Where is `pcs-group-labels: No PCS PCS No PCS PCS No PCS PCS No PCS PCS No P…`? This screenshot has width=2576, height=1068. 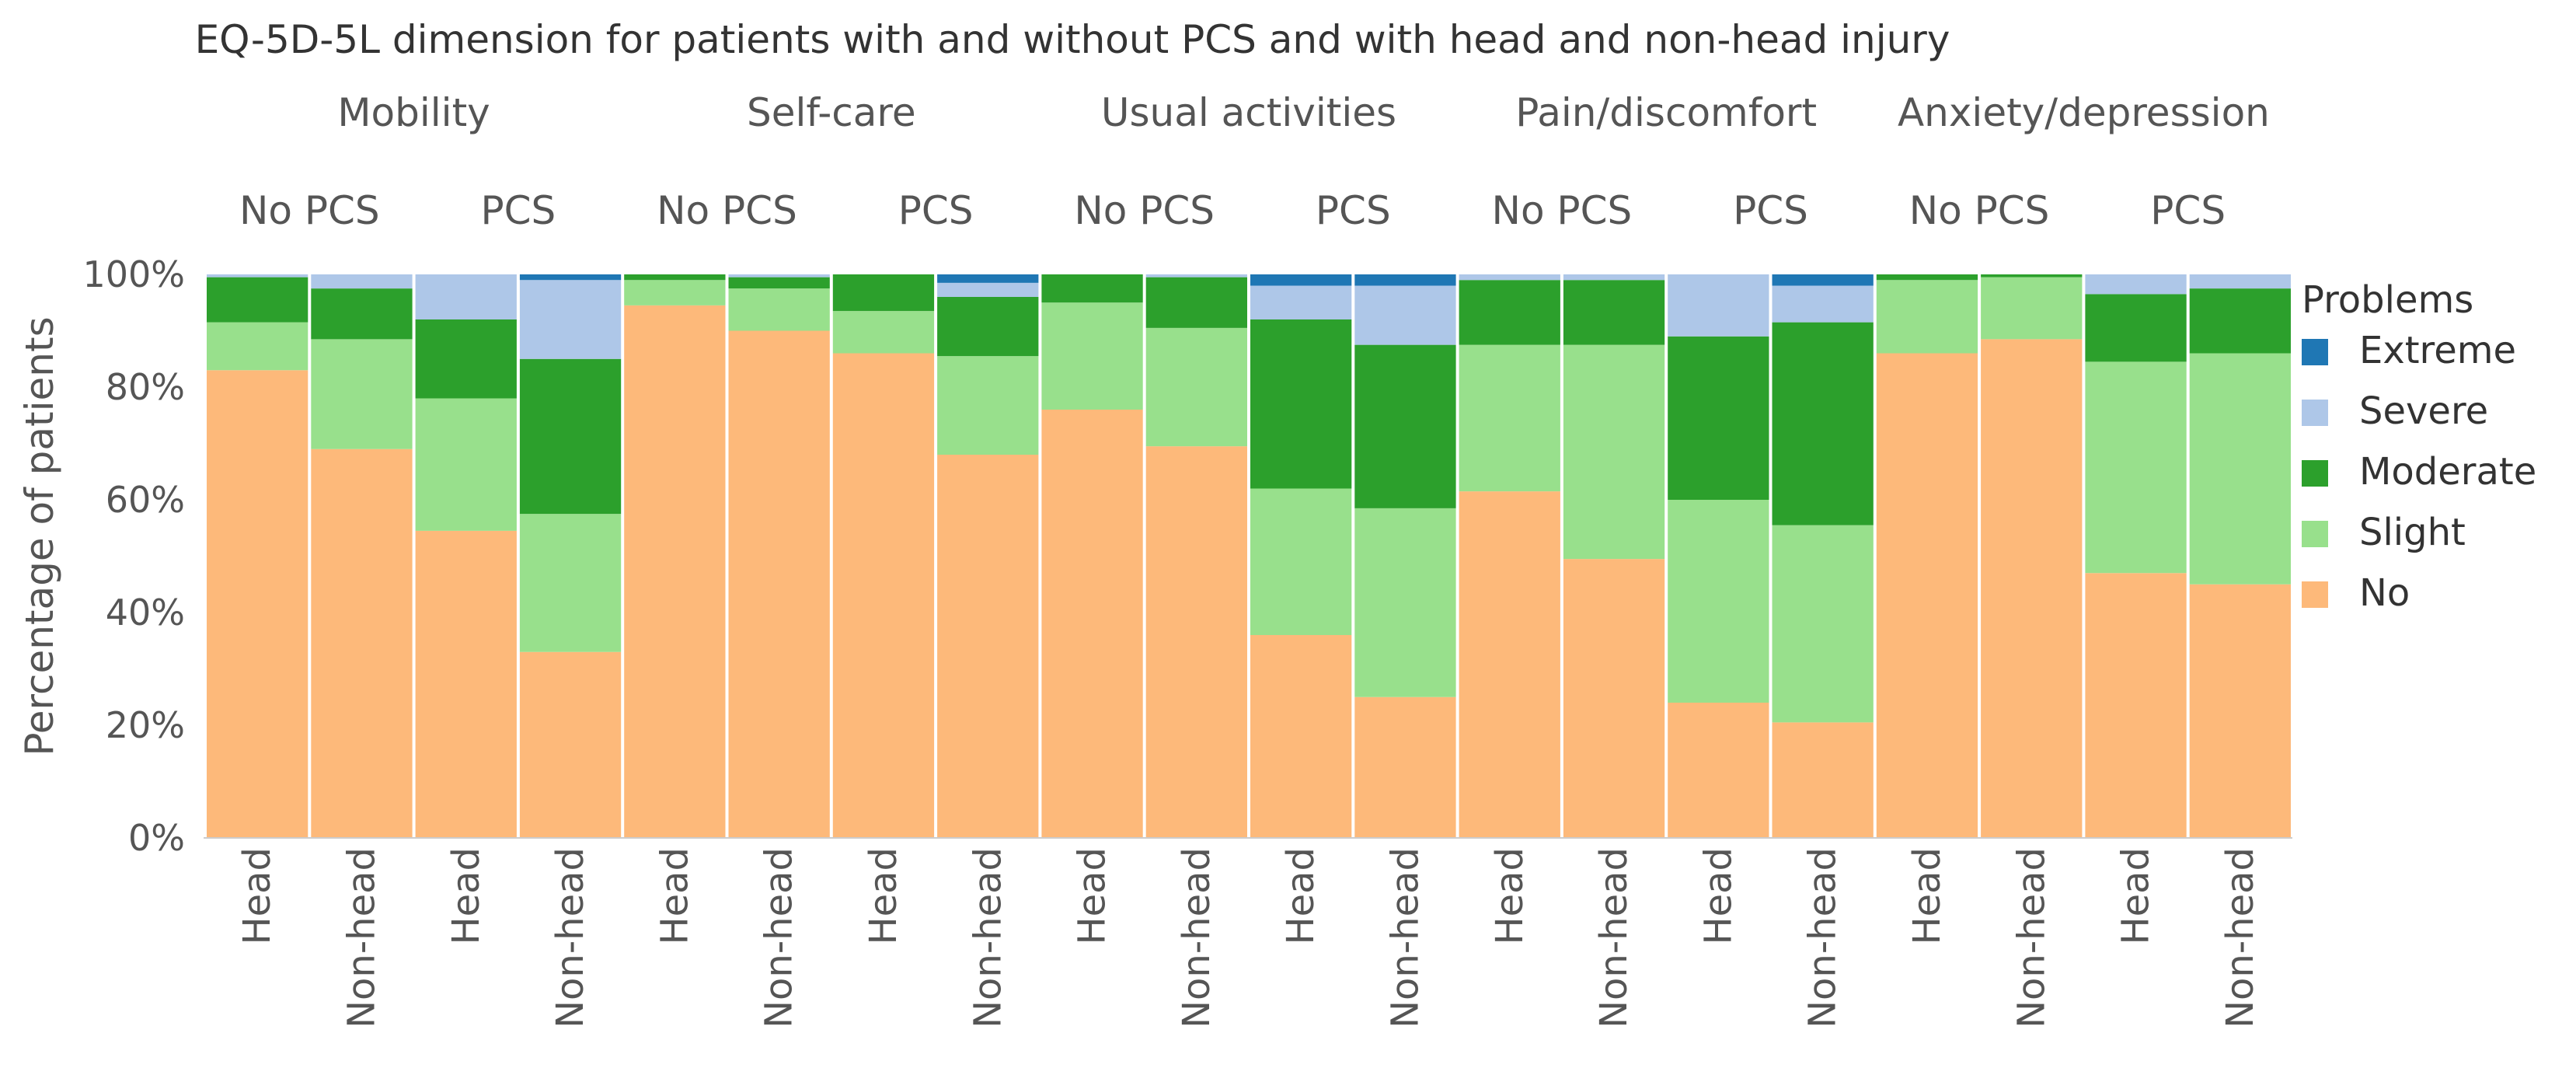 pcs-group-labels: No PCS PCS No PCS PCS No PCS PCS No PCS PCS No P… is located at coordinates (1232, 210).